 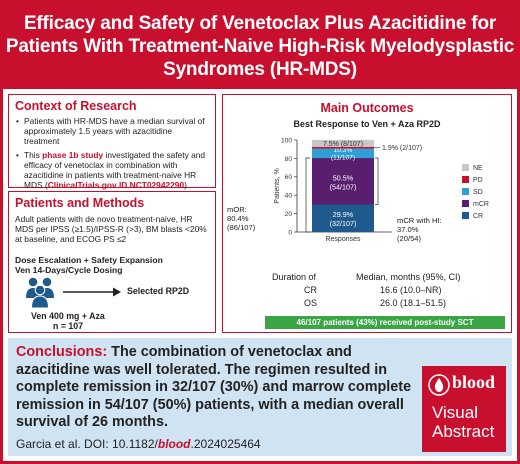 I want to click on arrow-head, so click(x=117, y=292).